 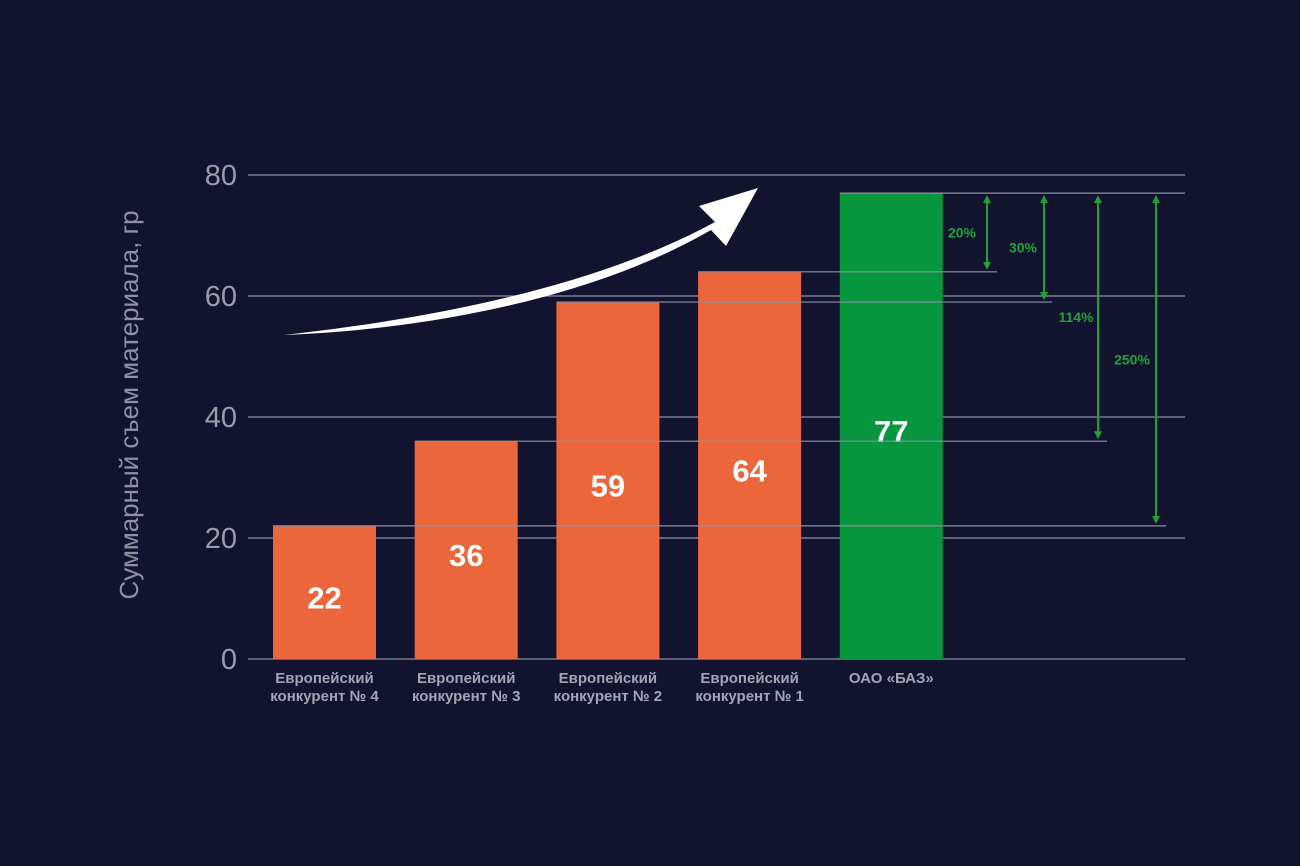 I want to click on y-tick-label: 20, so click(x=221, y=539).